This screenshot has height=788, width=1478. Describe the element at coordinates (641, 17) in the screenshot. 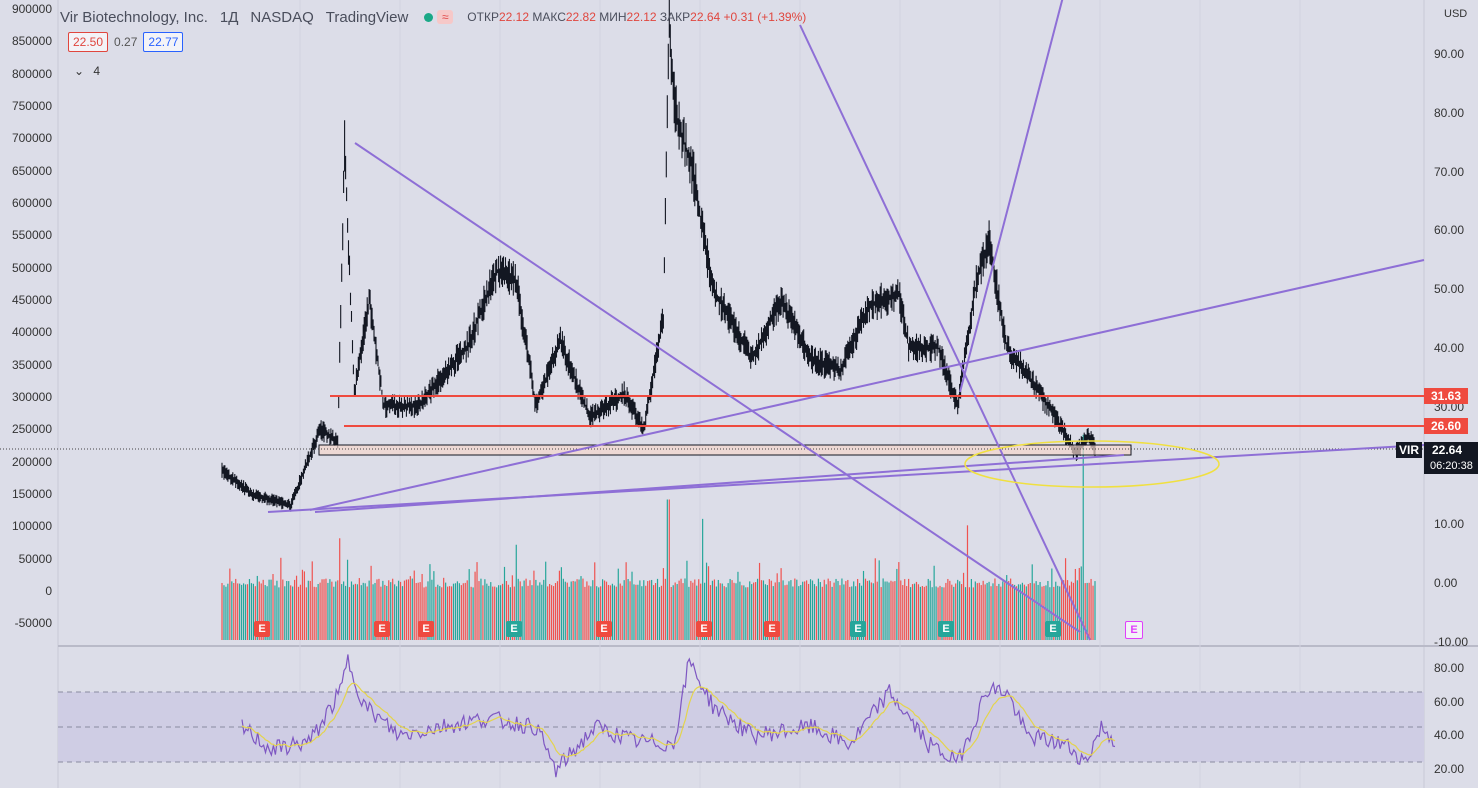

I see `low-value: 22.12` at that location.